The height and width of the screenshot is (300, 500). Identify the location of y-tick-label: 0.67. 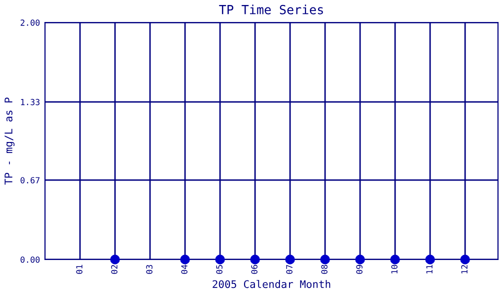
(30, 180).